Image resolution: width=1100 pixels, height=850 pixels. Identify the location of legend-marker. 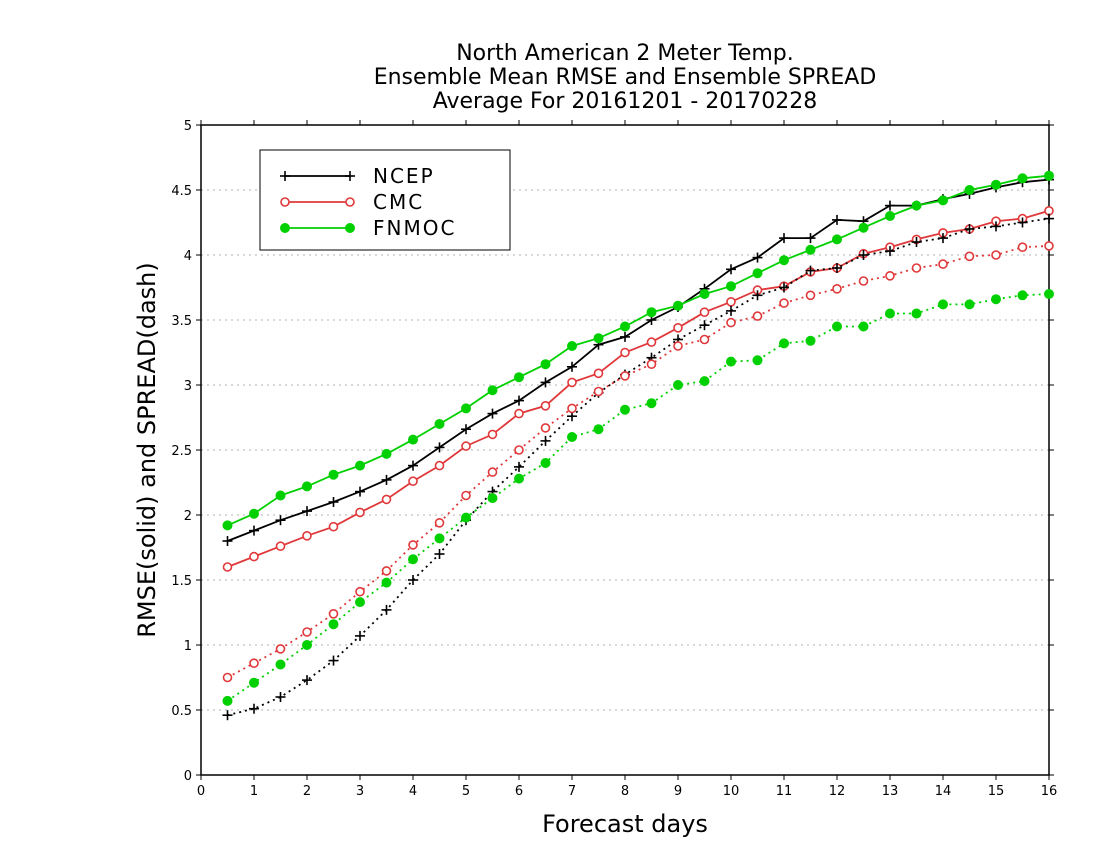
(350, 202).